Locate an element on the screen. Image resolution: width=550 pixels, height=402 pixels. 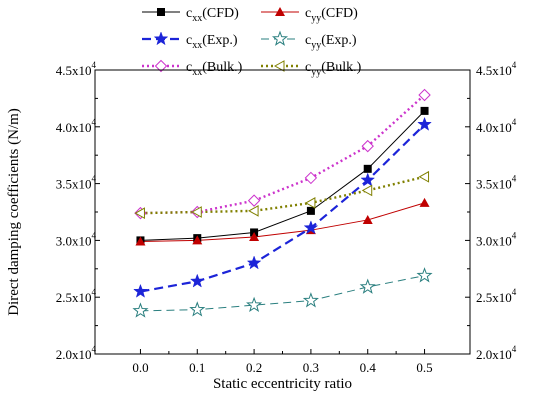
legend-entry-c-yy-cfd: cyy(CFD) is located at coordinates (309, 15).